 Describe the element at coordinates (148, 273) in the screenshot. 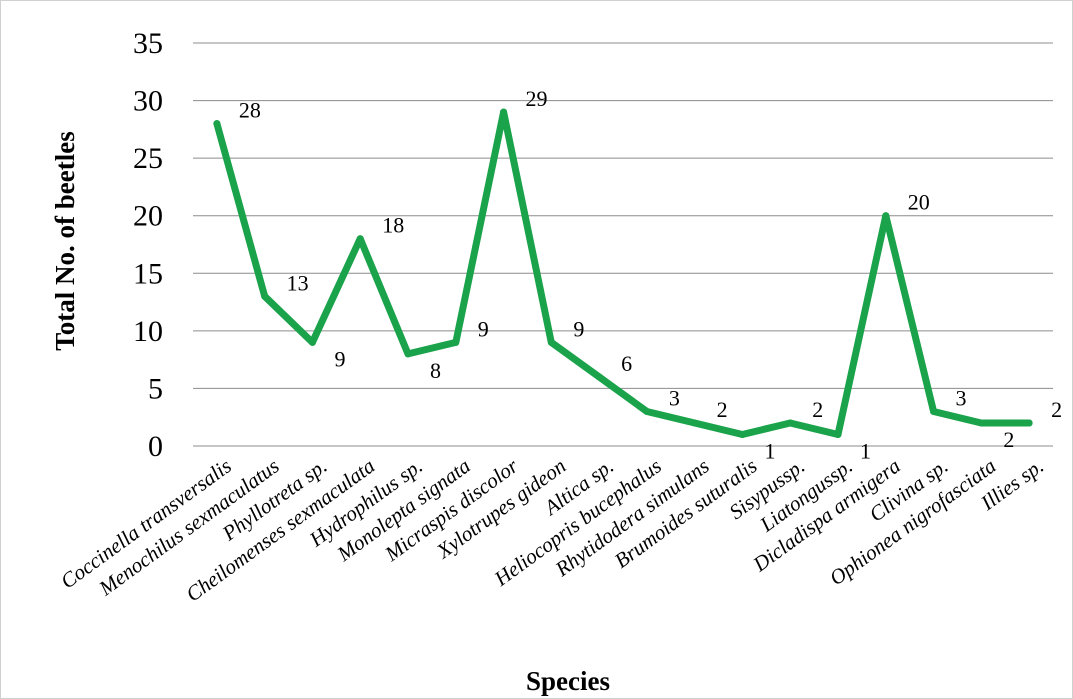

I see `y-tick-label: 15` at that location.